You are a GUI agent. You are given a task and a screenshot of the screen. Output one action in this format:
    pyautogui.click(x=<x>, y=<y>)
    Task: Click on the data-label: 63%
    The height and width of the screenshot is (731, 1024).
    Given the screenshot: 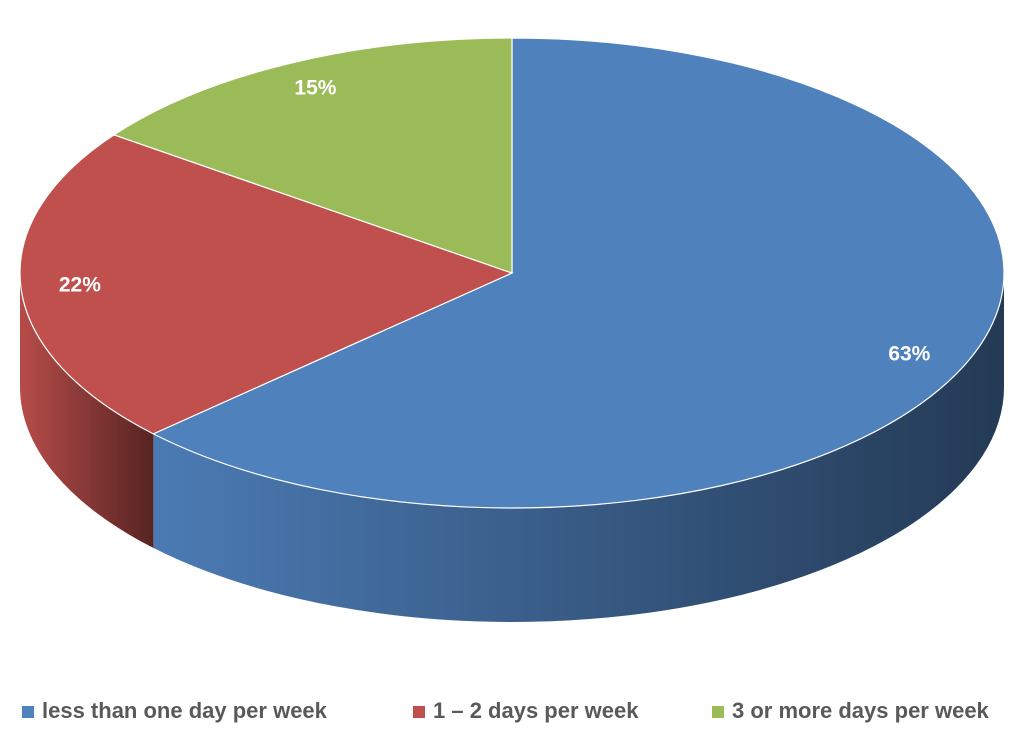 What is the action you would take?
    pyautogui.click(x=909, y=354)
    